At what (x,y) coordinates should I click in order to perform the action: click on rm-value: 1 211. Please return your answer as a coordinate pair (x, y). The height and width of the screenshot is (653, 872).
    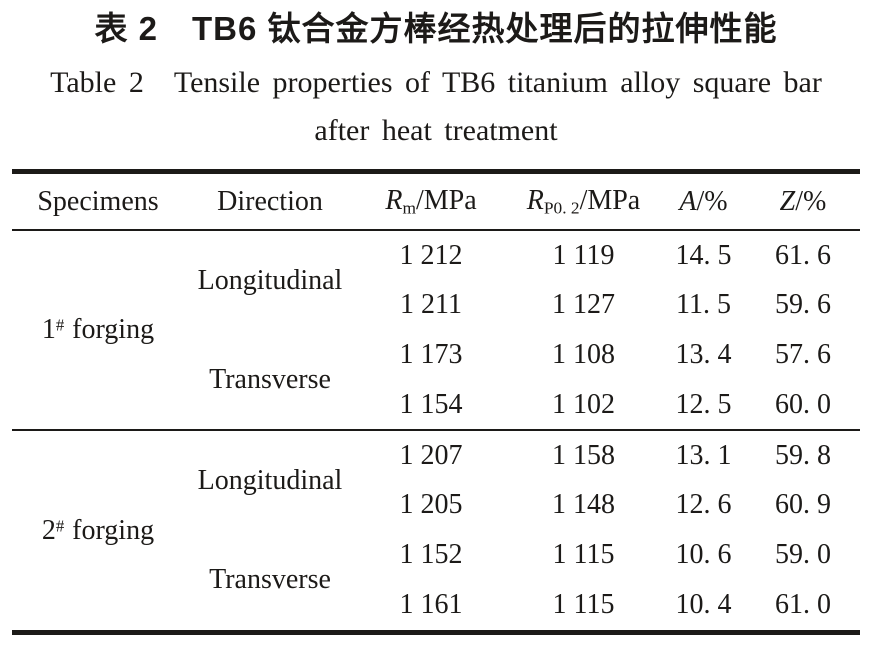
    Looking at the image, I should click on (431, 304).